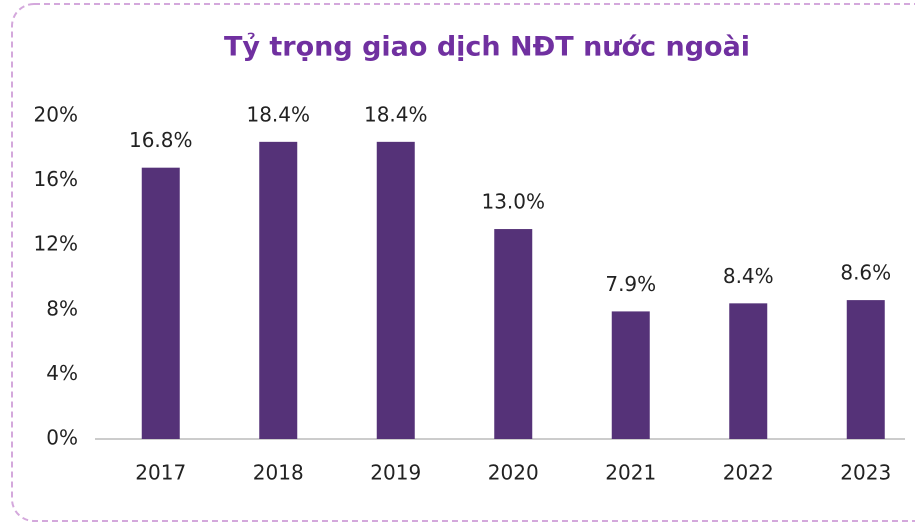 This screenshot has height=527, width=915. What do you see at coordinates (748, 473) in the screenshot?
I see `x-tick-label: 2022` at bounding box center [748, 473].